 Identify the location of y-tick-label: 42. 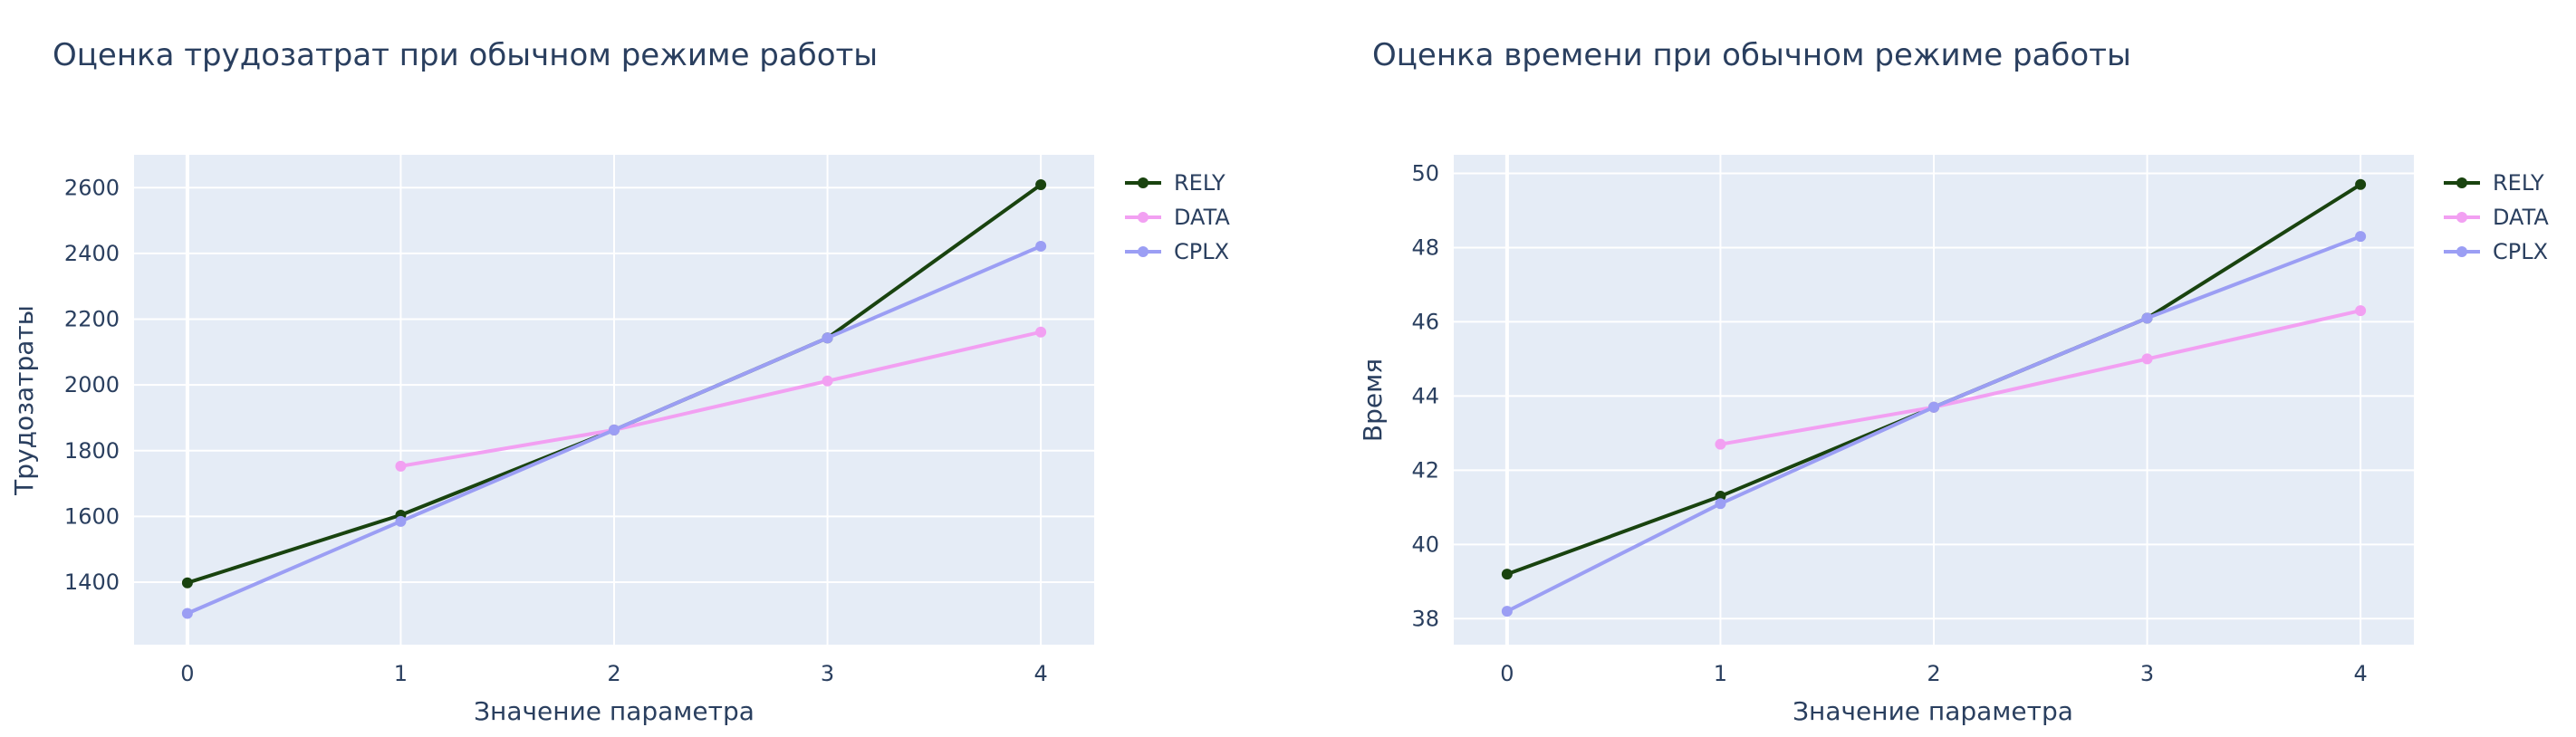
(1425, 470).